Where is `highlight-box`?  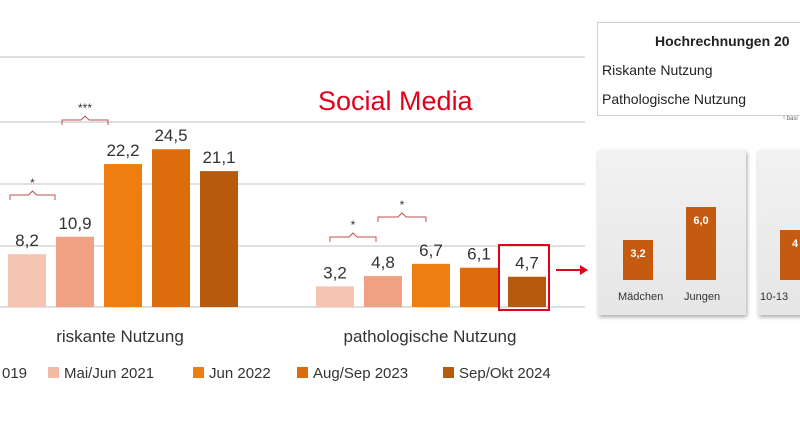
highlight-box is located at coordinates (524, 277).